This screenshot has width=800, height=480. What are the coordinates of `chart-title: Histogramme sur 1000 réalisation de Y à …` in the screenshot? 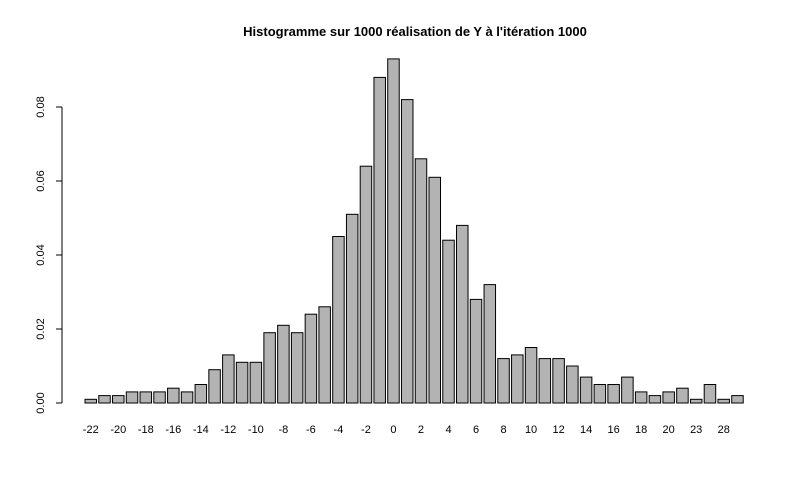 It's located at (415, 31).